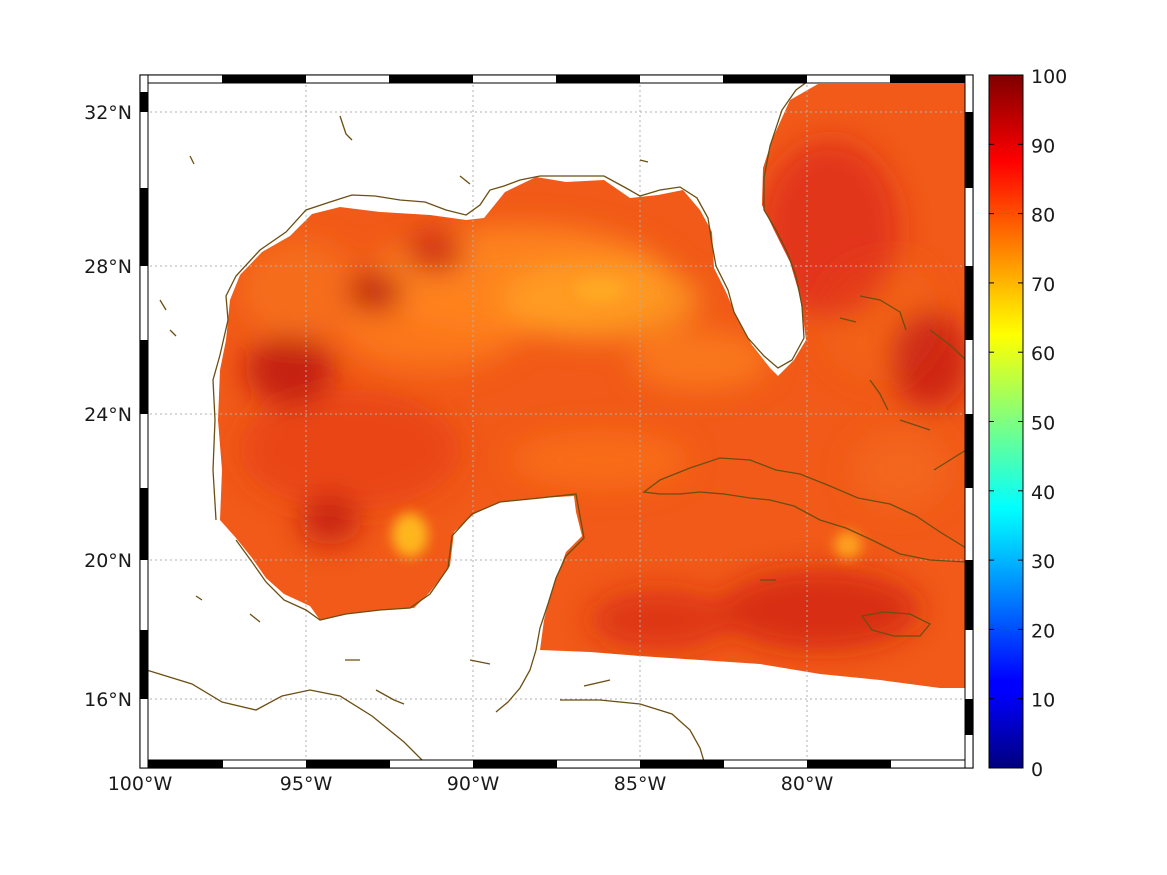  I want to click on x-tick-label: 100°W, so click(140, 784).